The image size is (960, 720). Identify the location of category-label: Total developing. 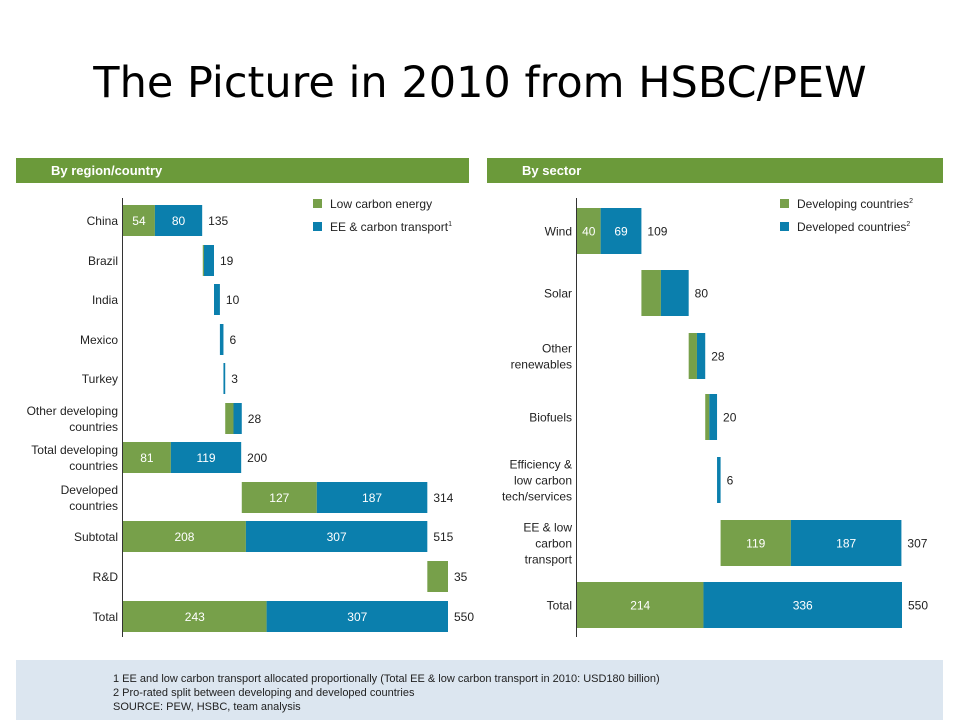
(74, 450).